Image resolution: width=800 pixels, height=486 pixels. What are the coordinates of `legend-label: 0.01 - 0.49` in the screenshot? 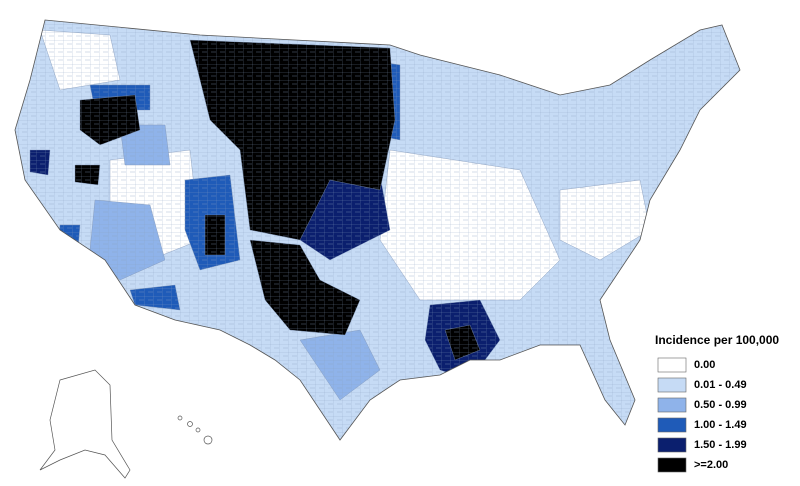 It's located at (720, 385).